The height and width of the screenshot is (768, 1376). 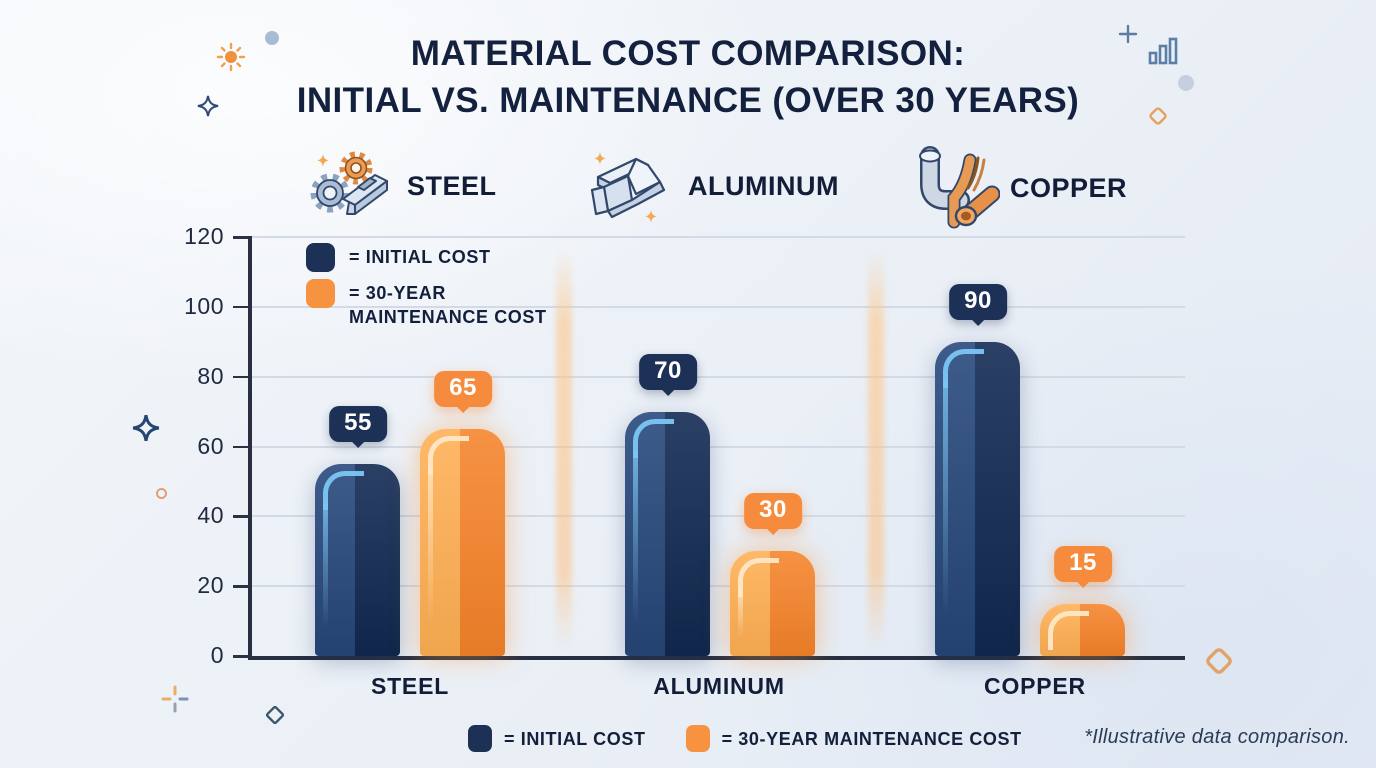 I want to click on value-text: 30, so click(x=773, y=509).